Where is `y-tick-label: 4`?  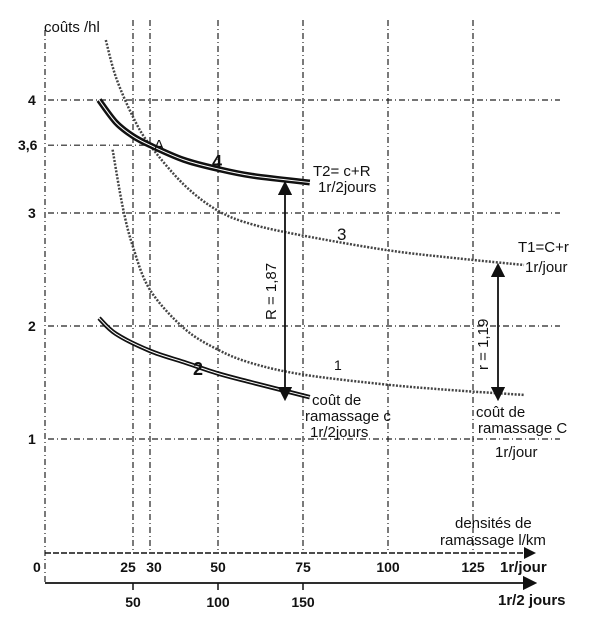
y-tick-label: 4 is located at coordinates (32, 100).